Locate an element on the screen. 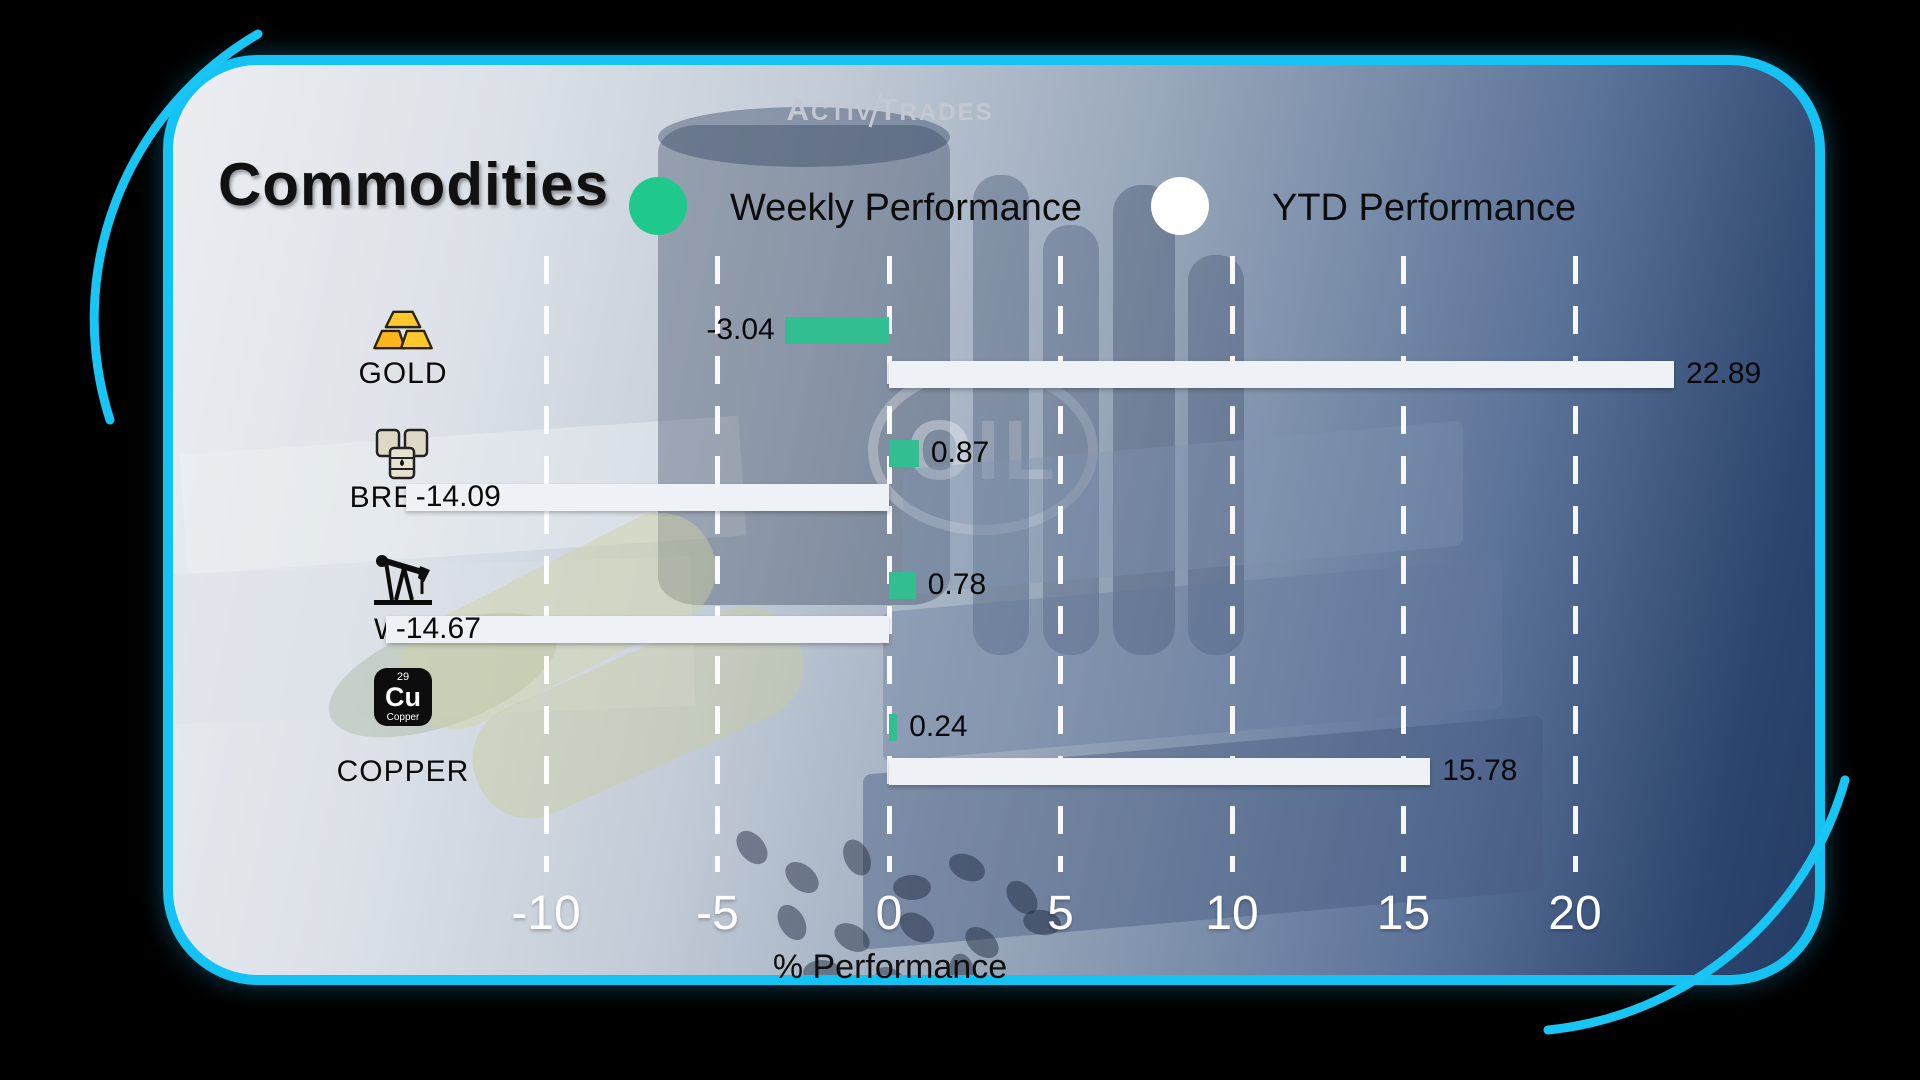  weekly-legend-label: Weekly Performance is located at coordinates (906, 208).